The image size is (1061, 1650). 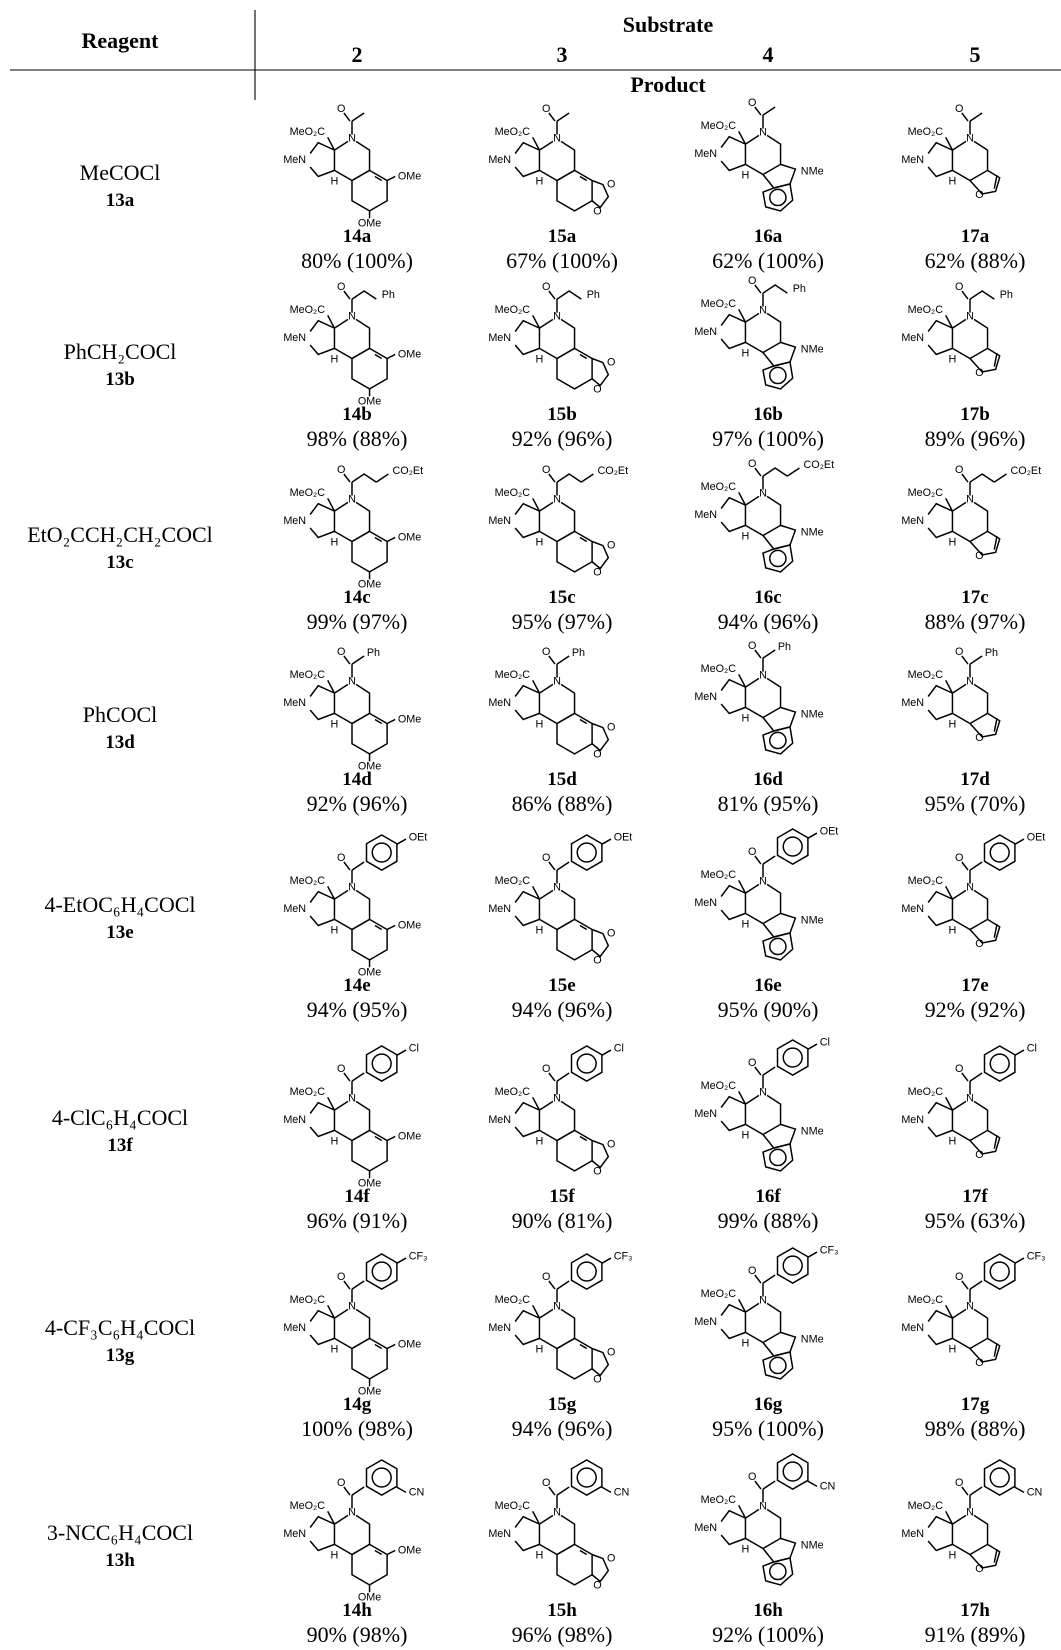 I want to click on compound-id: 17b, so click(x=975, y=414).